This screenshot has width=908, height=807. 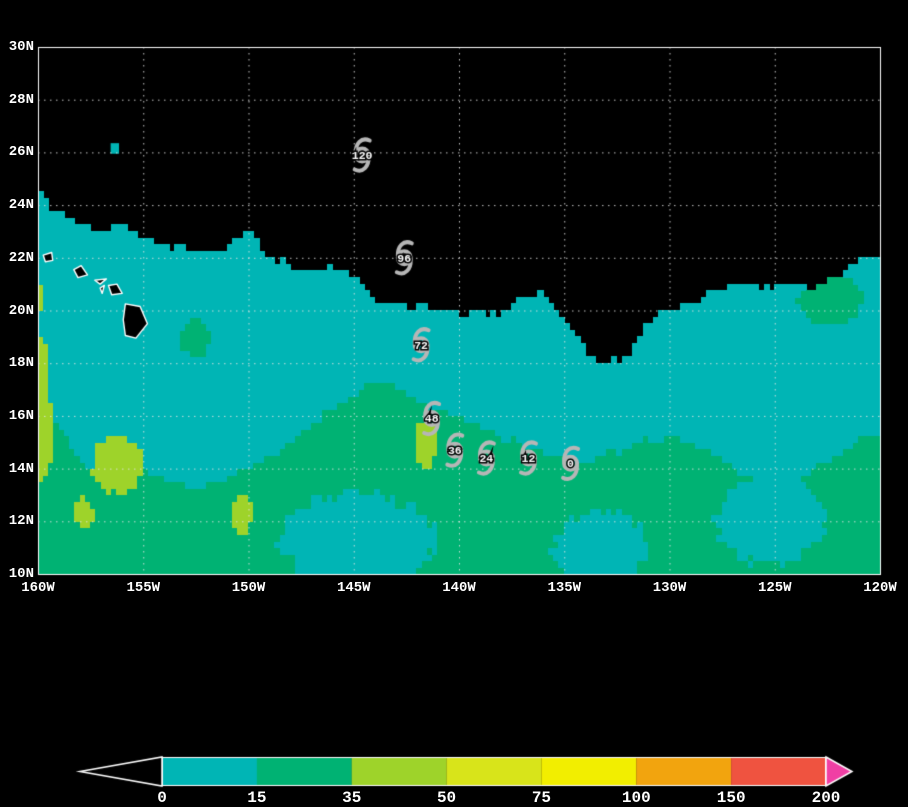 I want to click on lat-tick-label: 14N, so click(x=21, y=468).